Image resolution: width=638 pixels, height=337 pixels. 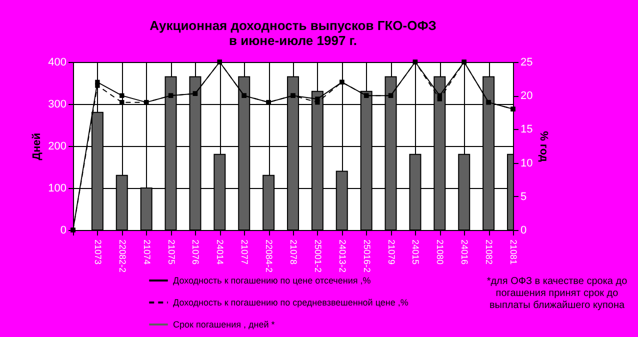 What do you see at coordinates (391, 252) in the screenshot?
I see `x-tick-label: 21079` at bounding box center [391, 252].